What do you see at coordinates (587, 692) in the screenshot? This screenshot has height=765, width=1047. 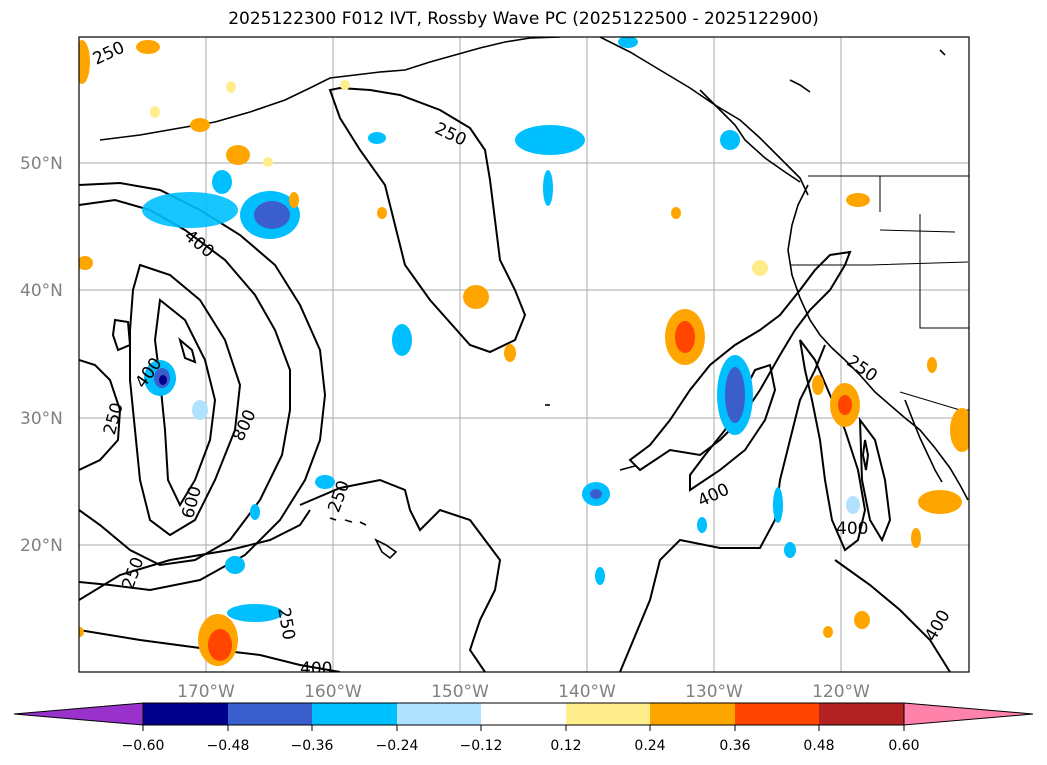 I see `lon-label: 140°W` at bounding box center [587, 692].